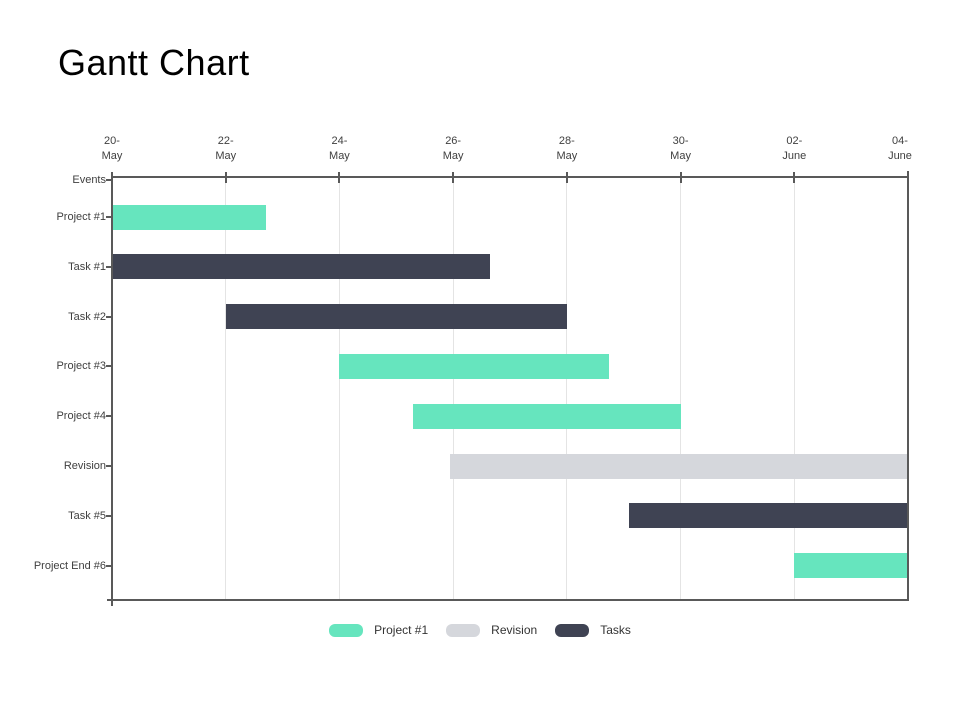  Describe the element at coordinates (84, 466) in the screenshot. I see `row-label-revision: Revision` at that location.